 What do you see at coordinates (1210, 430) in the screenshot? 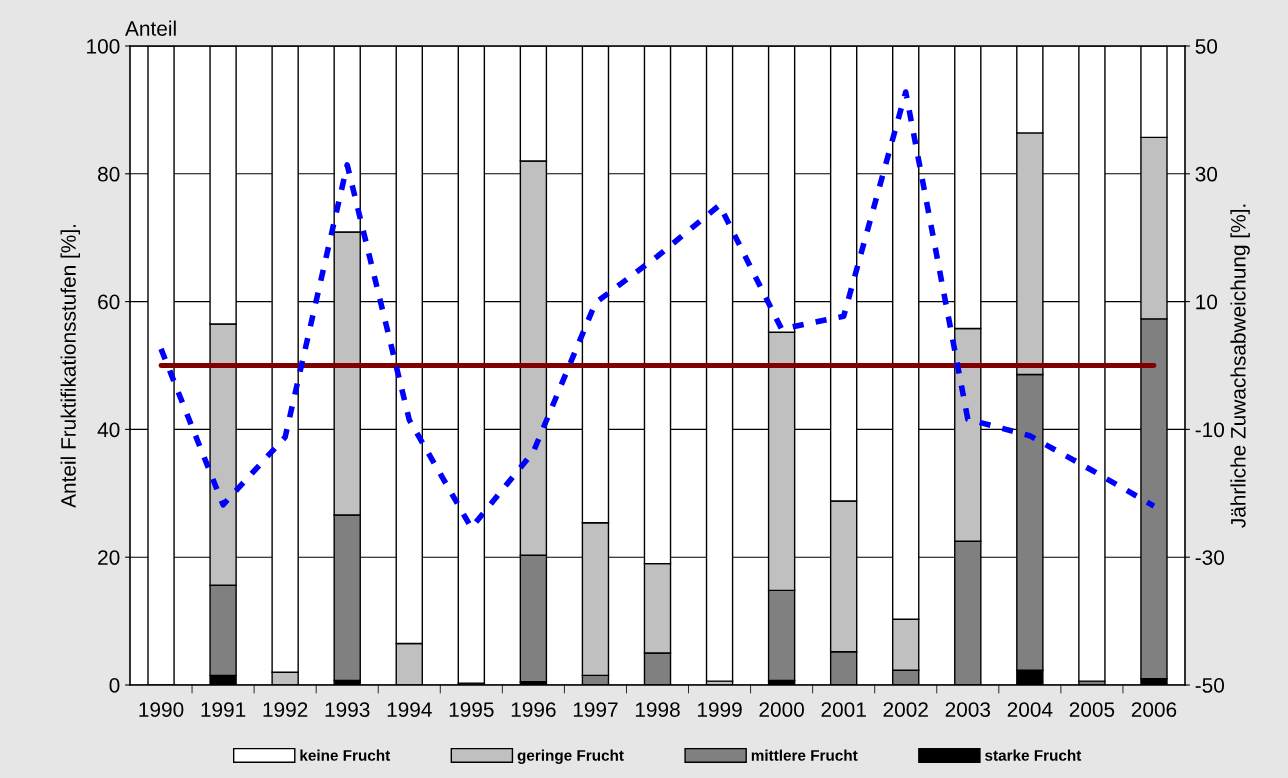
I see `y2-tick-label: -10` at bounding box center [1210, 430].